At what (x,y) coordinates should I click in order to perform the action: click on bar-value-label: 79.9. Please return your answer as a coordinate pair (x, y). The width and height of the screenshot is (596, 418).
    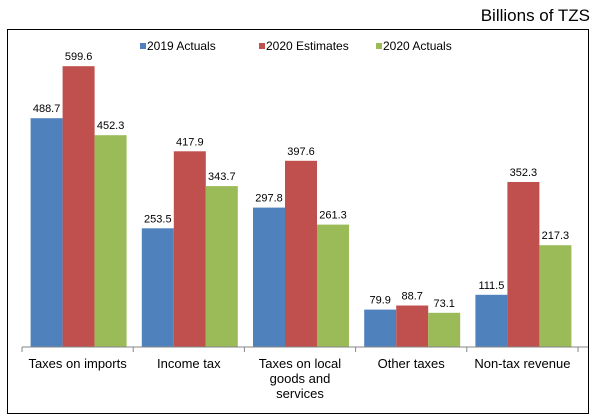
    Looking at the image, I should click on (379, 301).